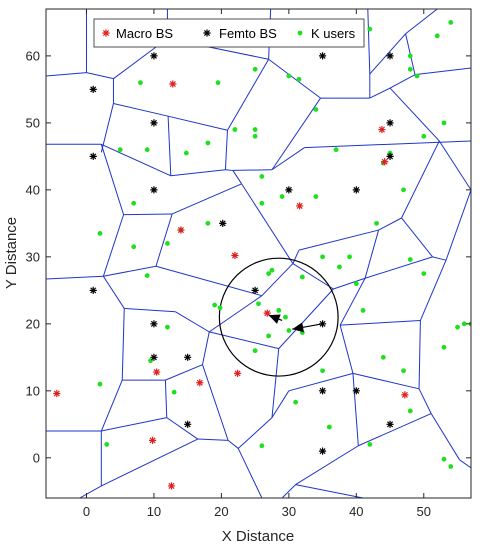 The height and width of the screenshot is (550, 480). What do you see at coordinates (154, 511) in the screenshot?
I see `x-tick-label: 10` at bounding box center [154, 511].